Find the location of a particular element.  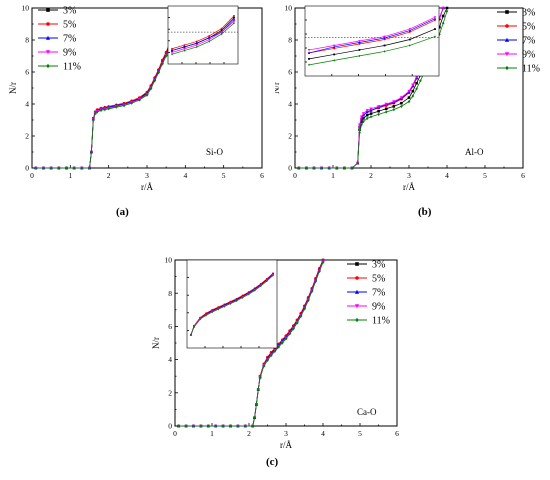

series-7pct is located at coordinates (109, 89).